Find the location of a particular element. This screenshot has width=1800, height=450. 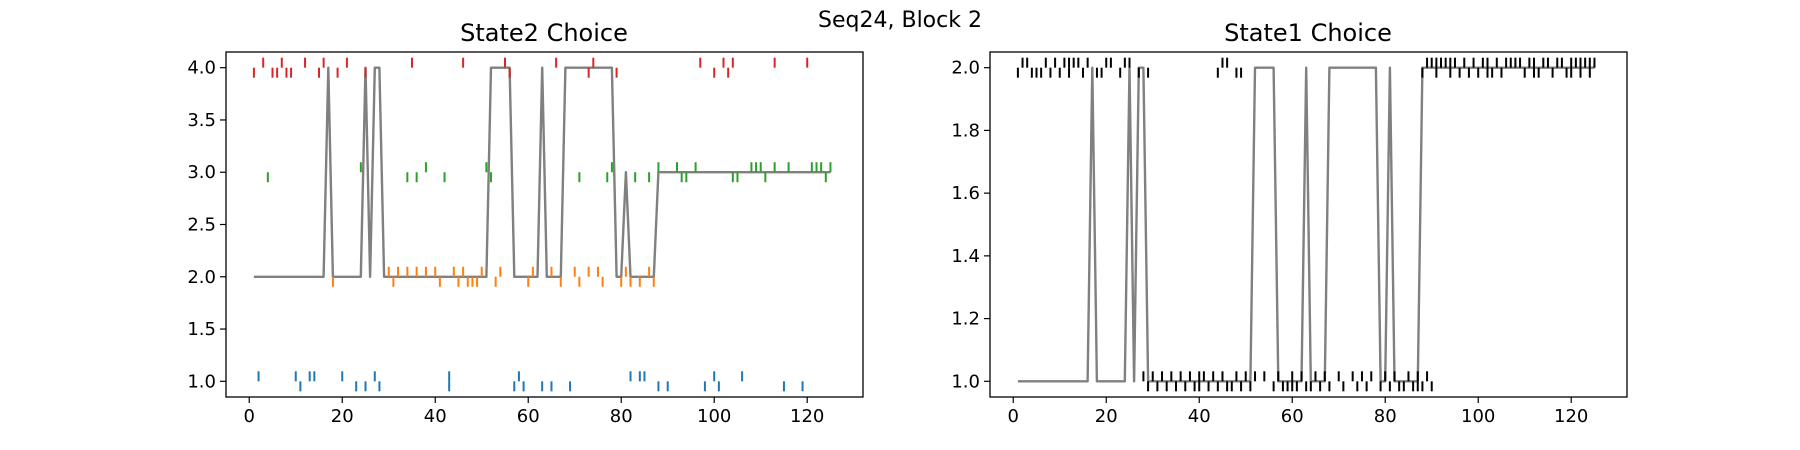

y-tick-label: 1.6 is located at coordinates (965, 193).